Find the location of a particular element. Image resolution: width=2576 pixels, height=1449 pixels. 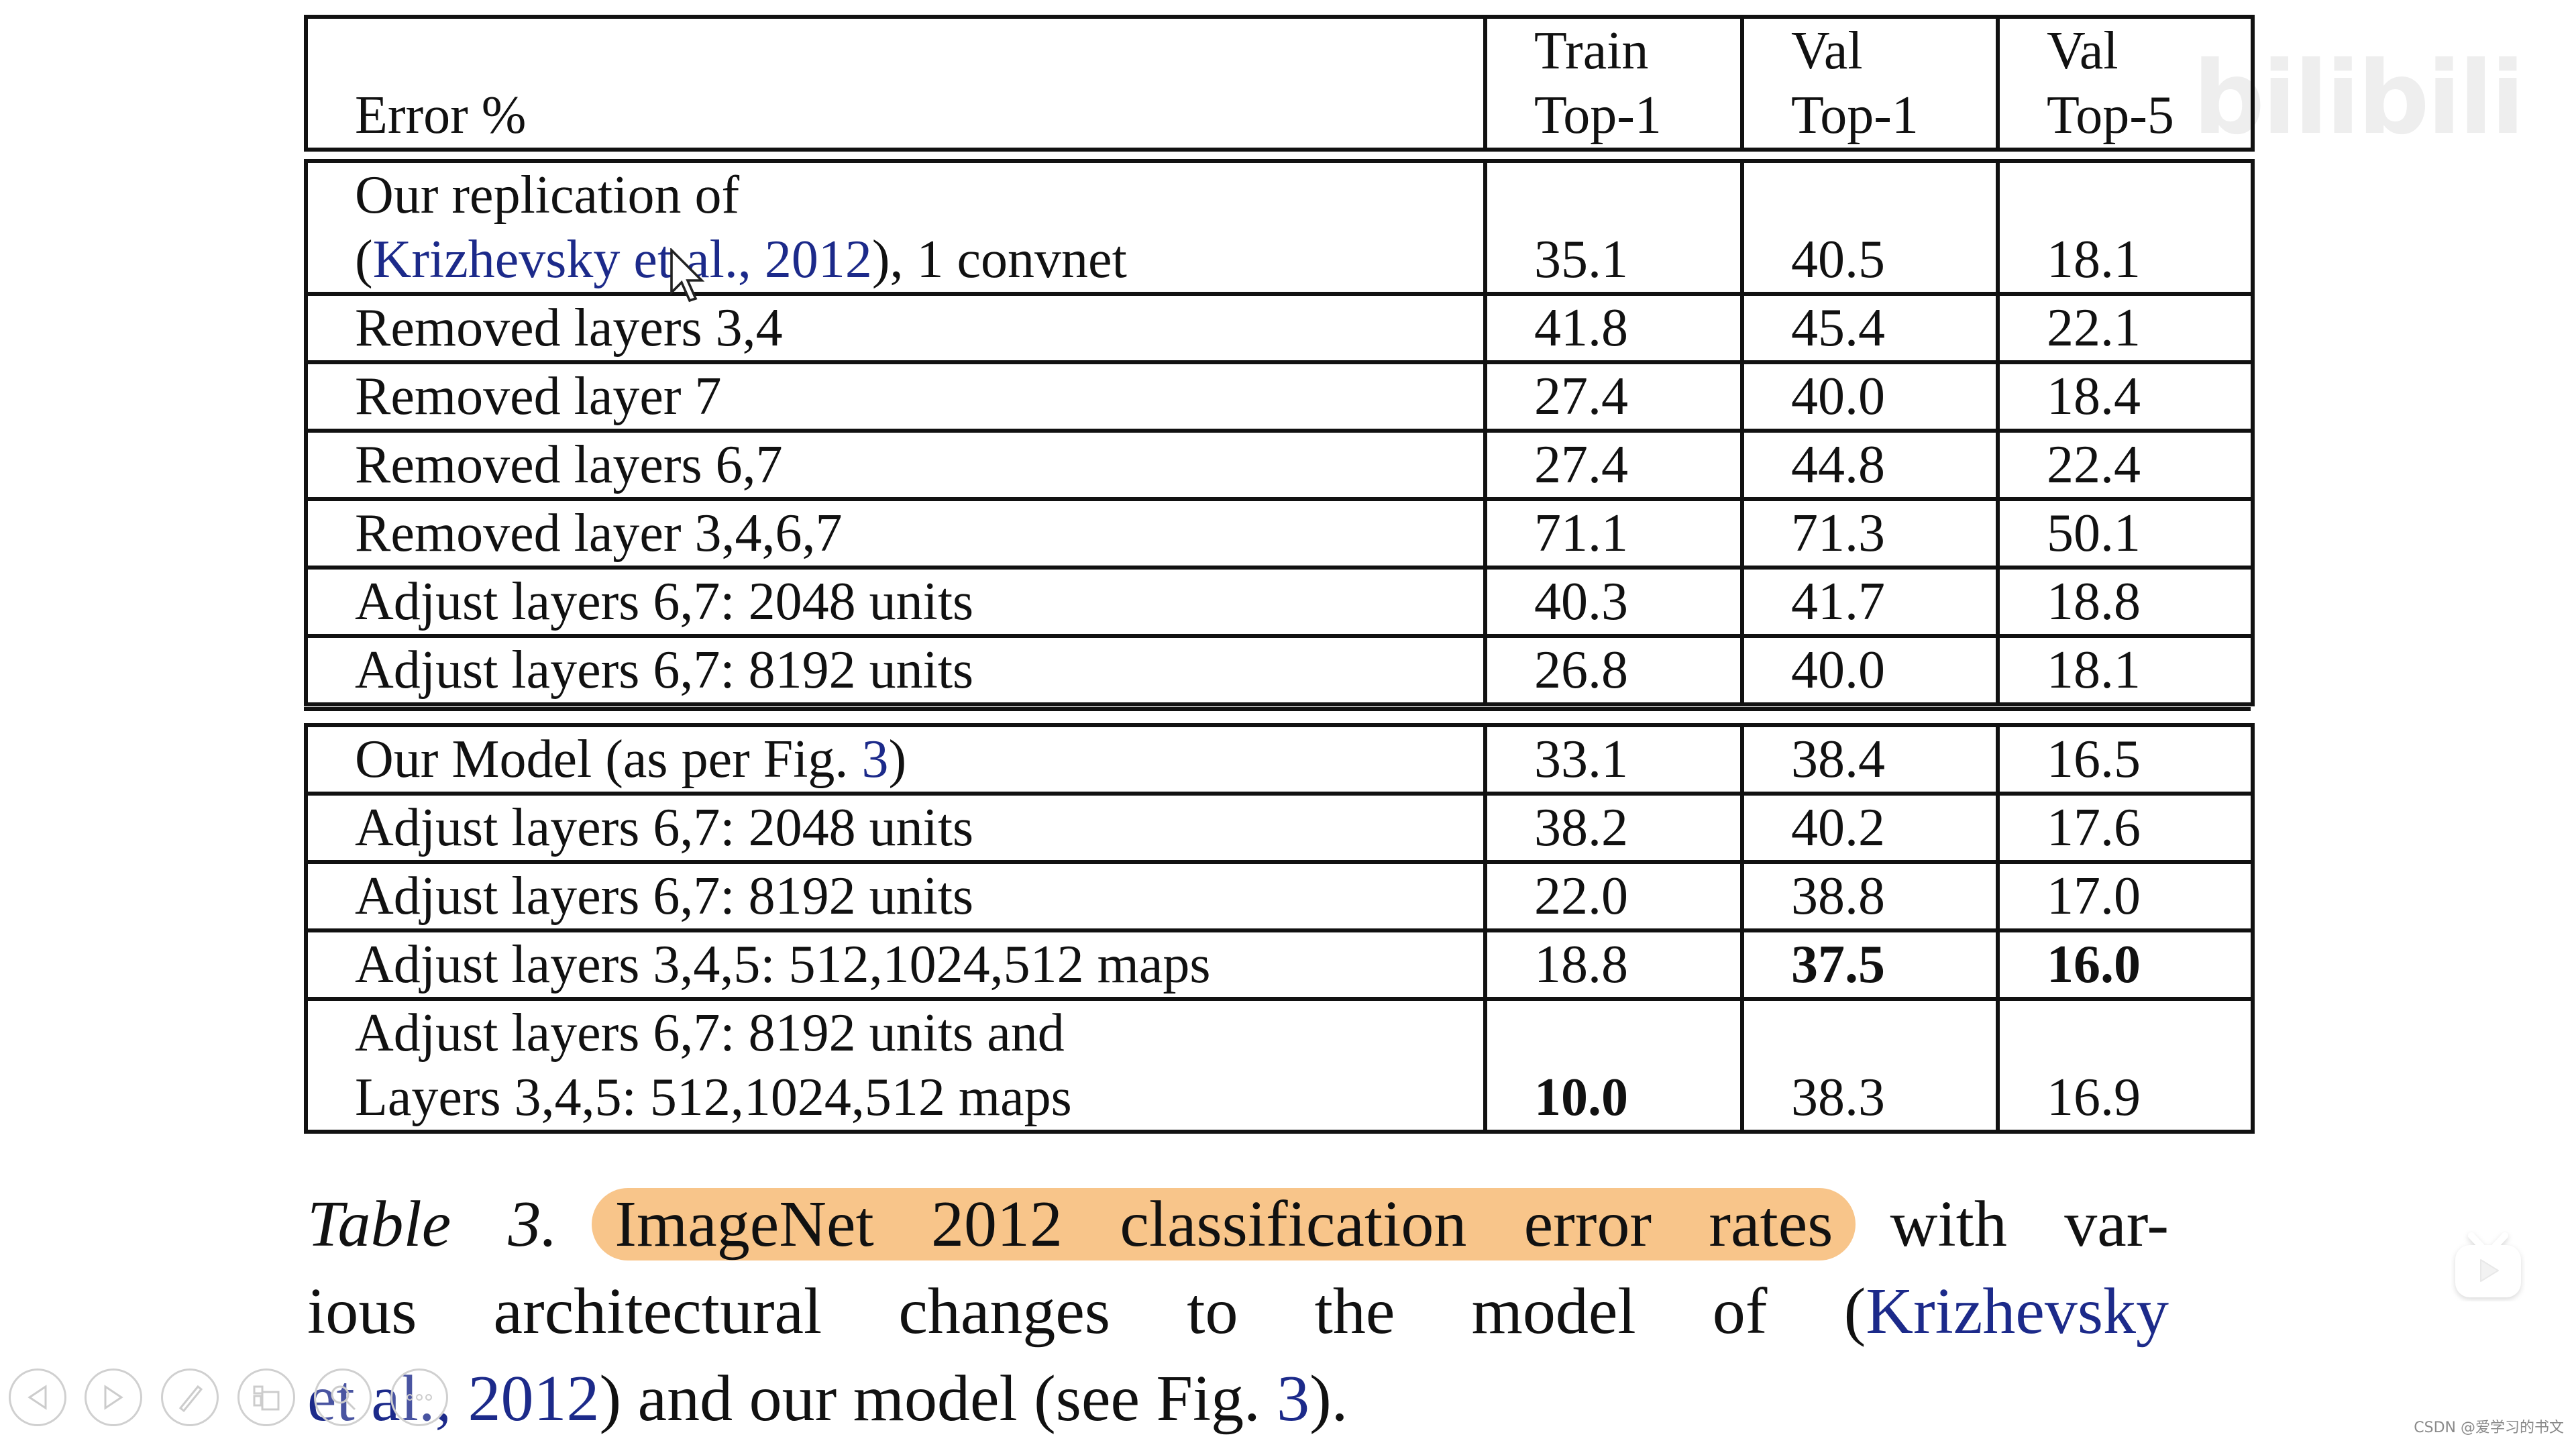

zoom-button is located at coordinates (343, 1397).